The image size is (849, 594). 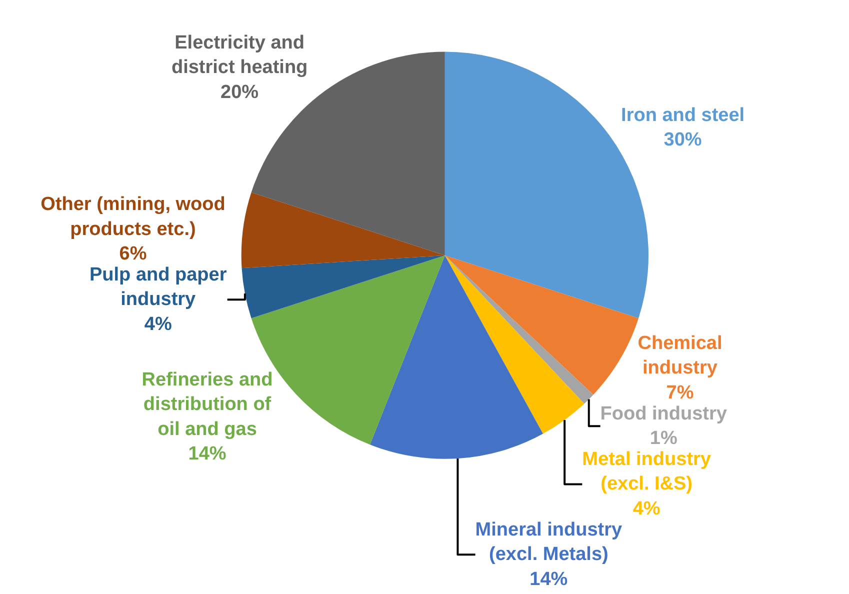 What do you see at coordinates (664, 413) in the screenshot?
I see `slice-label: Food industry` at bounding box center [664, 413].